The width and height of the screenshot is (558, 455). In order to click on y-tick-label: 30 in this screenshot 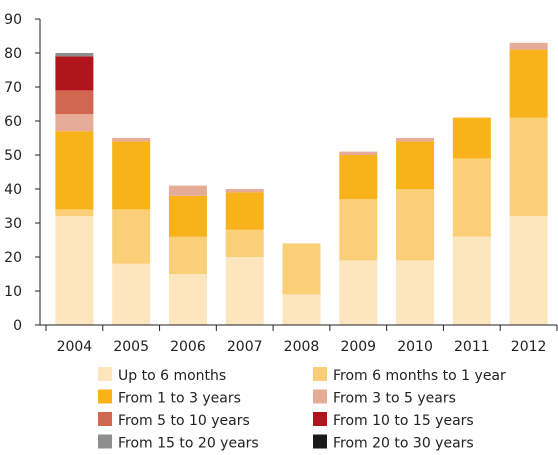, I will do `click(13, 224)`.